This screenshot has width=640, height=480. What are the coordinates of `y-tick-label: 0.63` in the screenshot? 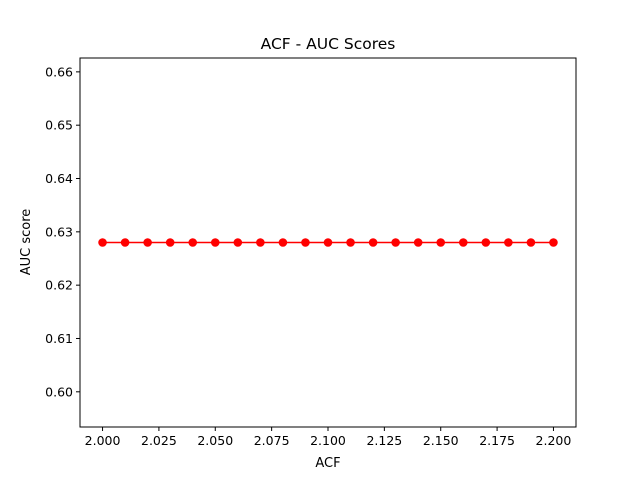 It's located at (59, 231).